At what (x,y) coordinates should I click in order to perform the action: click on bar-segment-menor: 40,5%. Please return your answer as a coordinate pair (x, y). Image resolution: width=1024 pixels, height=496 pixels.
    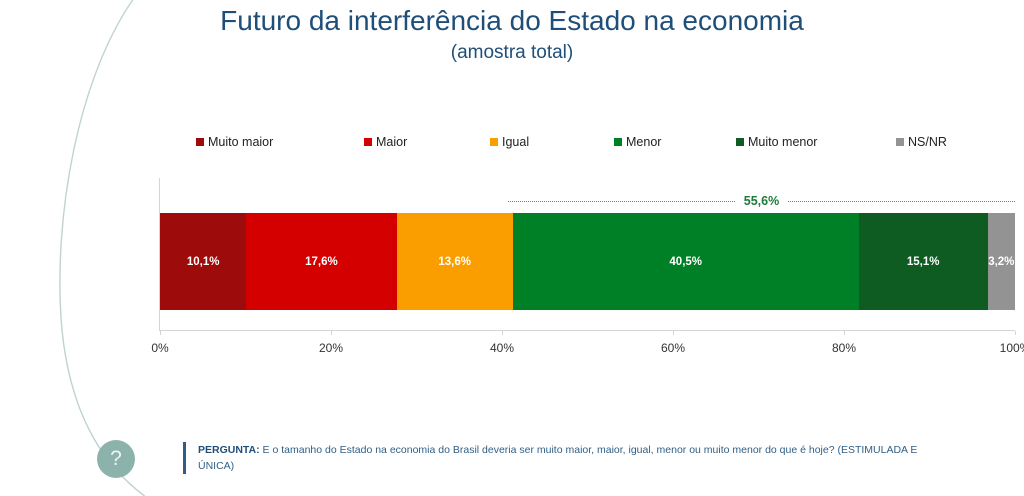
    Looking at the image, I should click on (685, 261).